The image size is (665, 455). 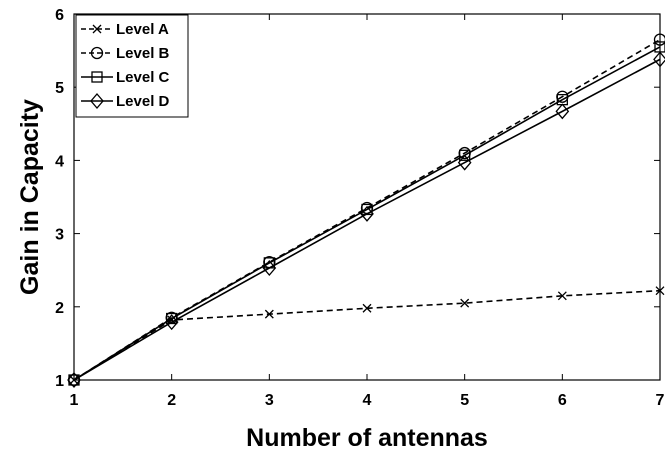 I want to click on x-tick-label: 7, so click(x=660, y=400).